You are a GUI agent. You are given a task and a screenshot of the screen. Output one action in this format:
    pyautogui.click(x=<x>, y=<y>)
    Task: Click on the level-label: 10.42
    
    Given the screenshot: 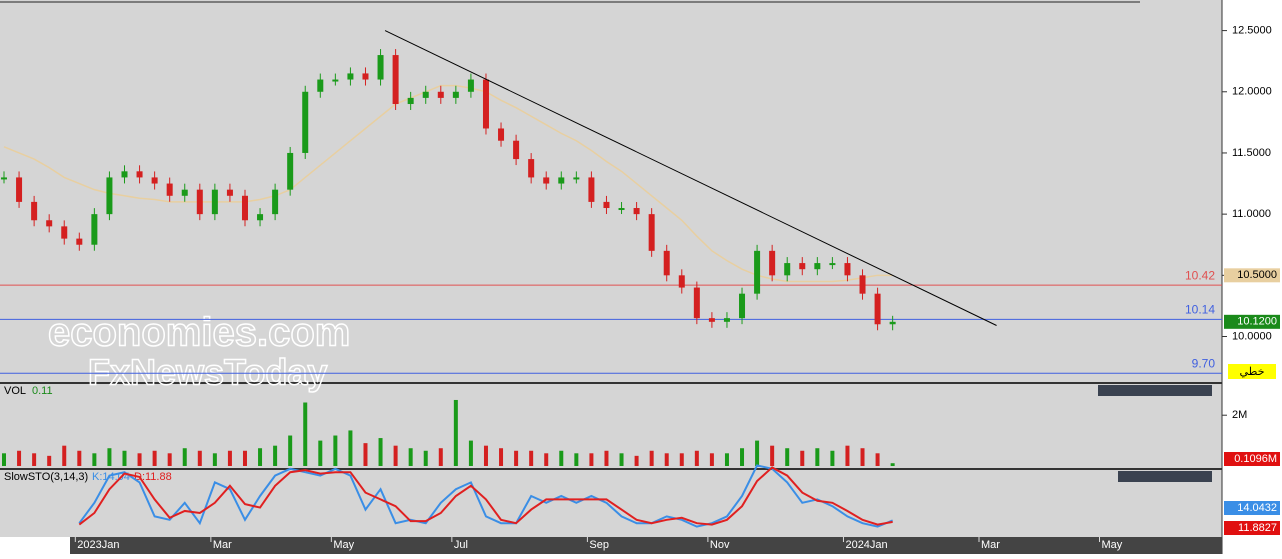 What is the action you would take?
    pyautogui.click(x=1200, y=275)
    